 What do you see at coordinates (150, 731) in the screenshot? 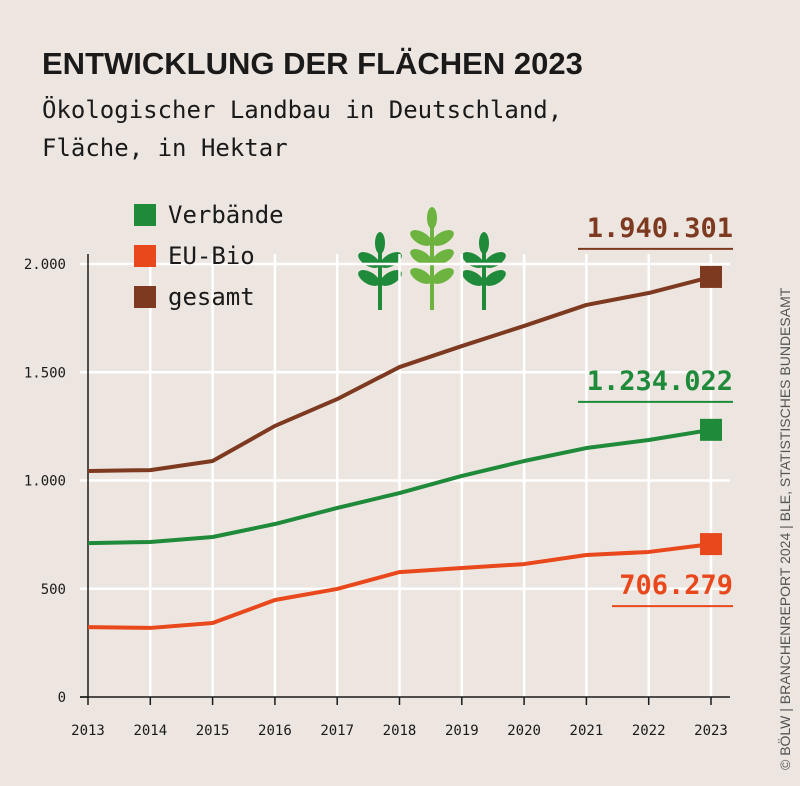
I see `x-tick-label: 2014` at bounding box center [150, 731].